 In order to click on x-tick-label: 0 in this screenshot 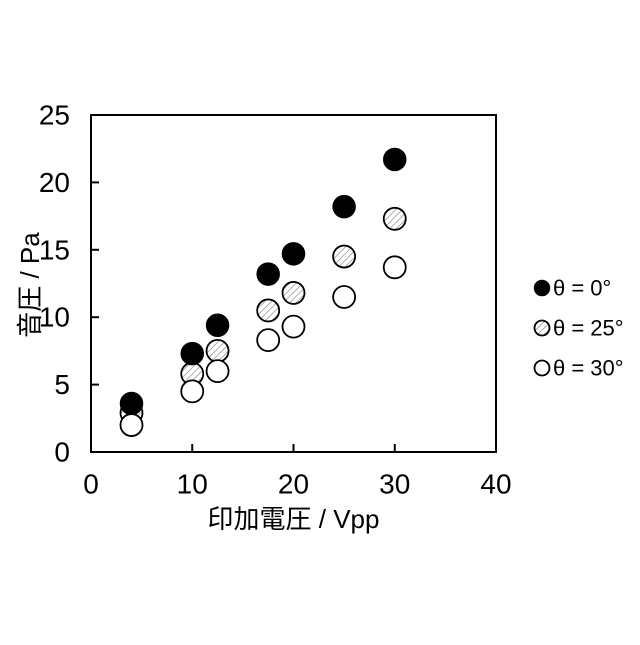, I will do `click(91, 484)`.